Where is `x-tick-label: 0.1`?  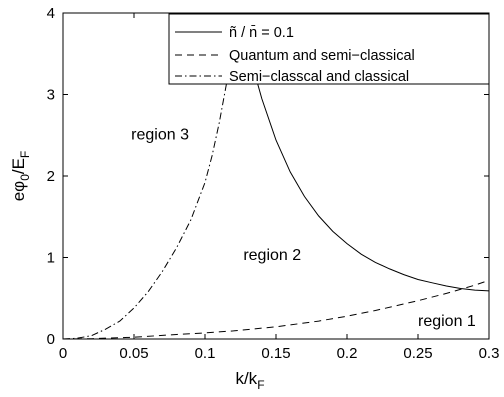
x-tick-label: 0.1 is located at coordinates (205, 353).